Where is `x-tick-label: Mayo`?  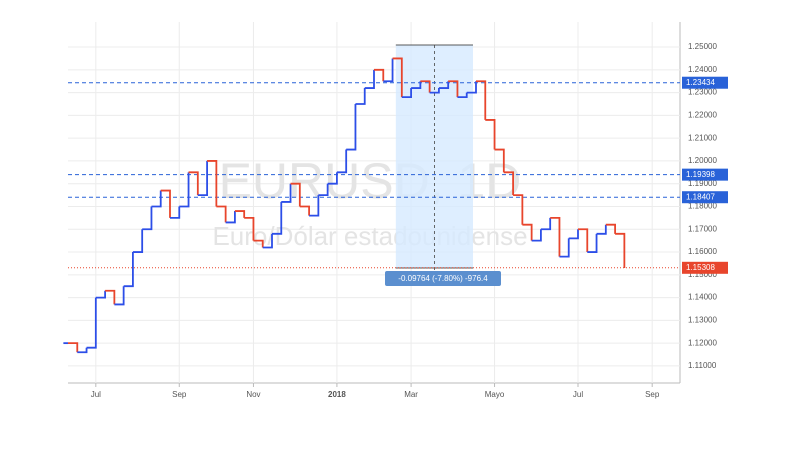 x-tick-label: Mayo is located at coordinates (495, 394).